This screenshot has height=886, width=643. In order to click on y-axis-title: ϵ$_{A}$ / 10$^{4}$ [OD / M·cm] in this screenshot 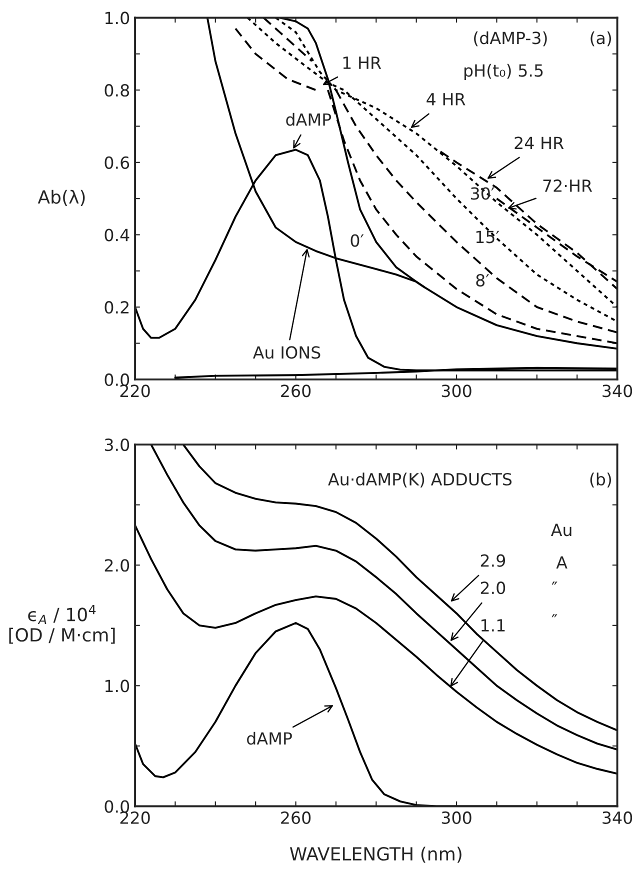, I will do `click(62, 624)`.